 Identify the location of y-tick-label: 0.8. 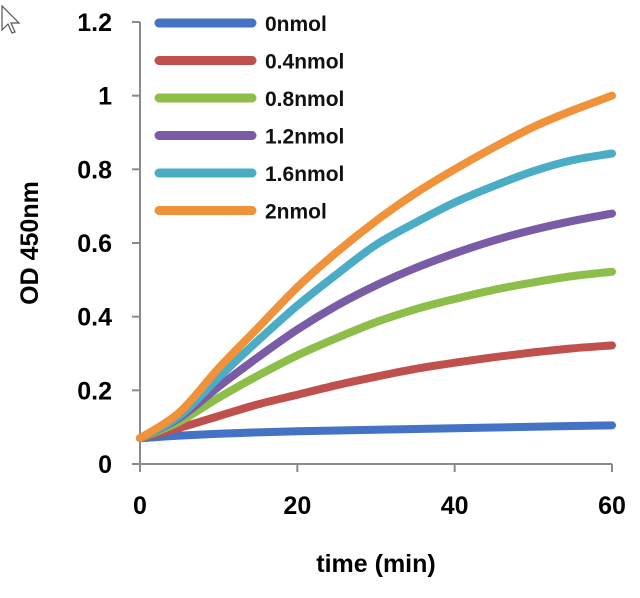
(94, 170).